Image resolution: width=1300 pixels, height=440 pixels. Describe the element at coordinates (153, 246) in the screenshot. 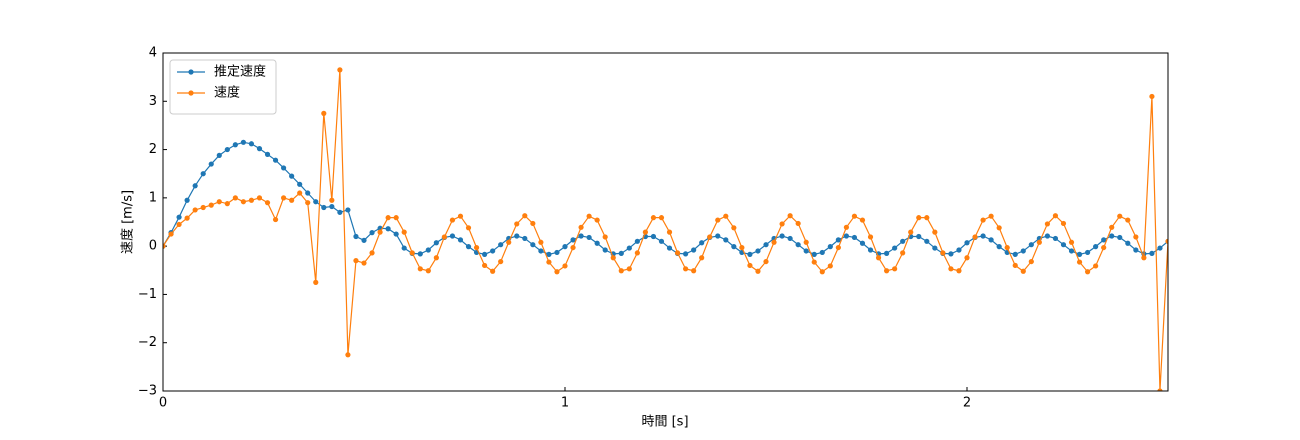

I see `y-tick-label: 0` at that location.